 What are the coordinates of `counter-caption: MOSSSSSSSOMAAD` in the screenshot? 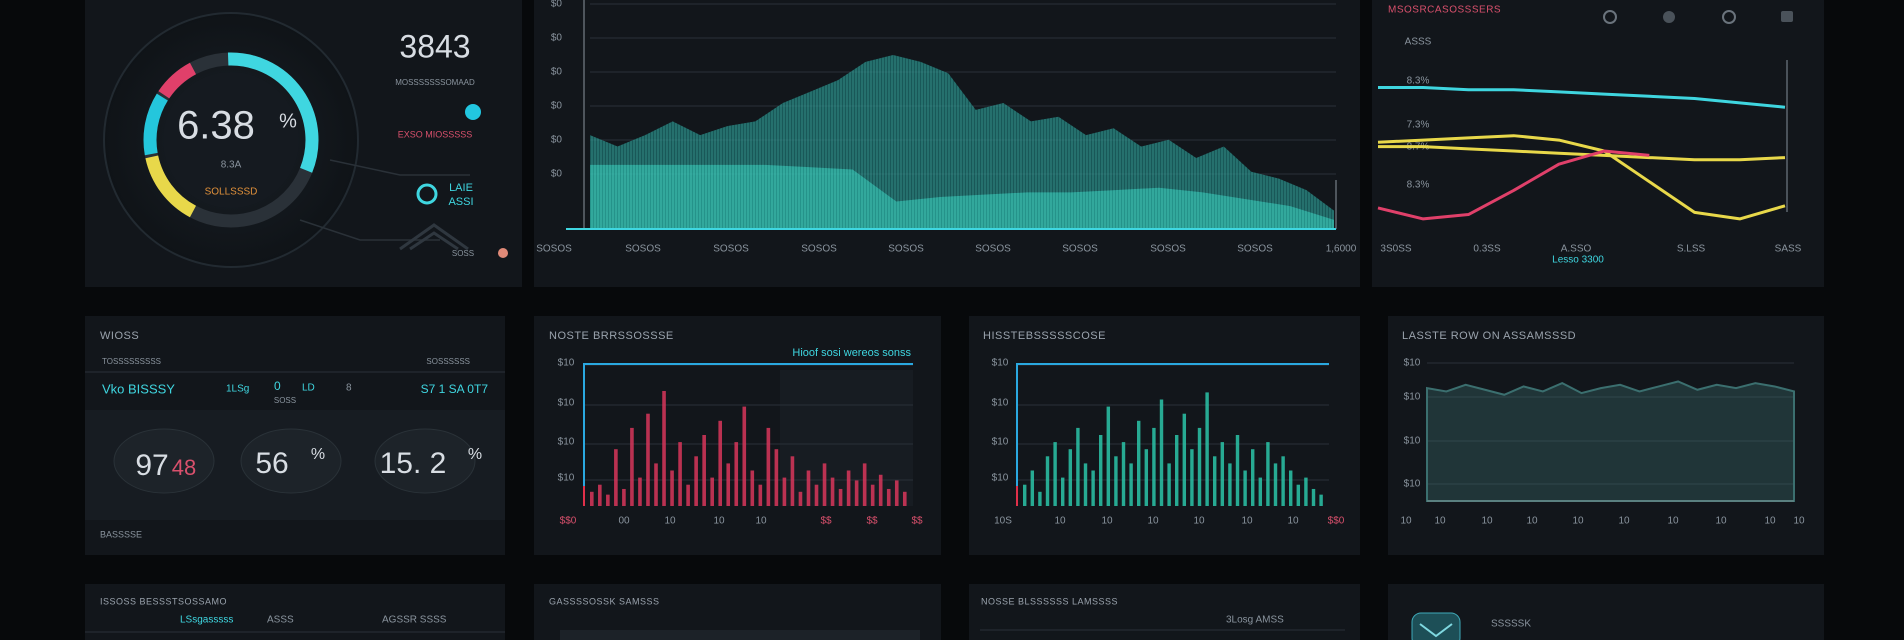 It's located at (435, 82).